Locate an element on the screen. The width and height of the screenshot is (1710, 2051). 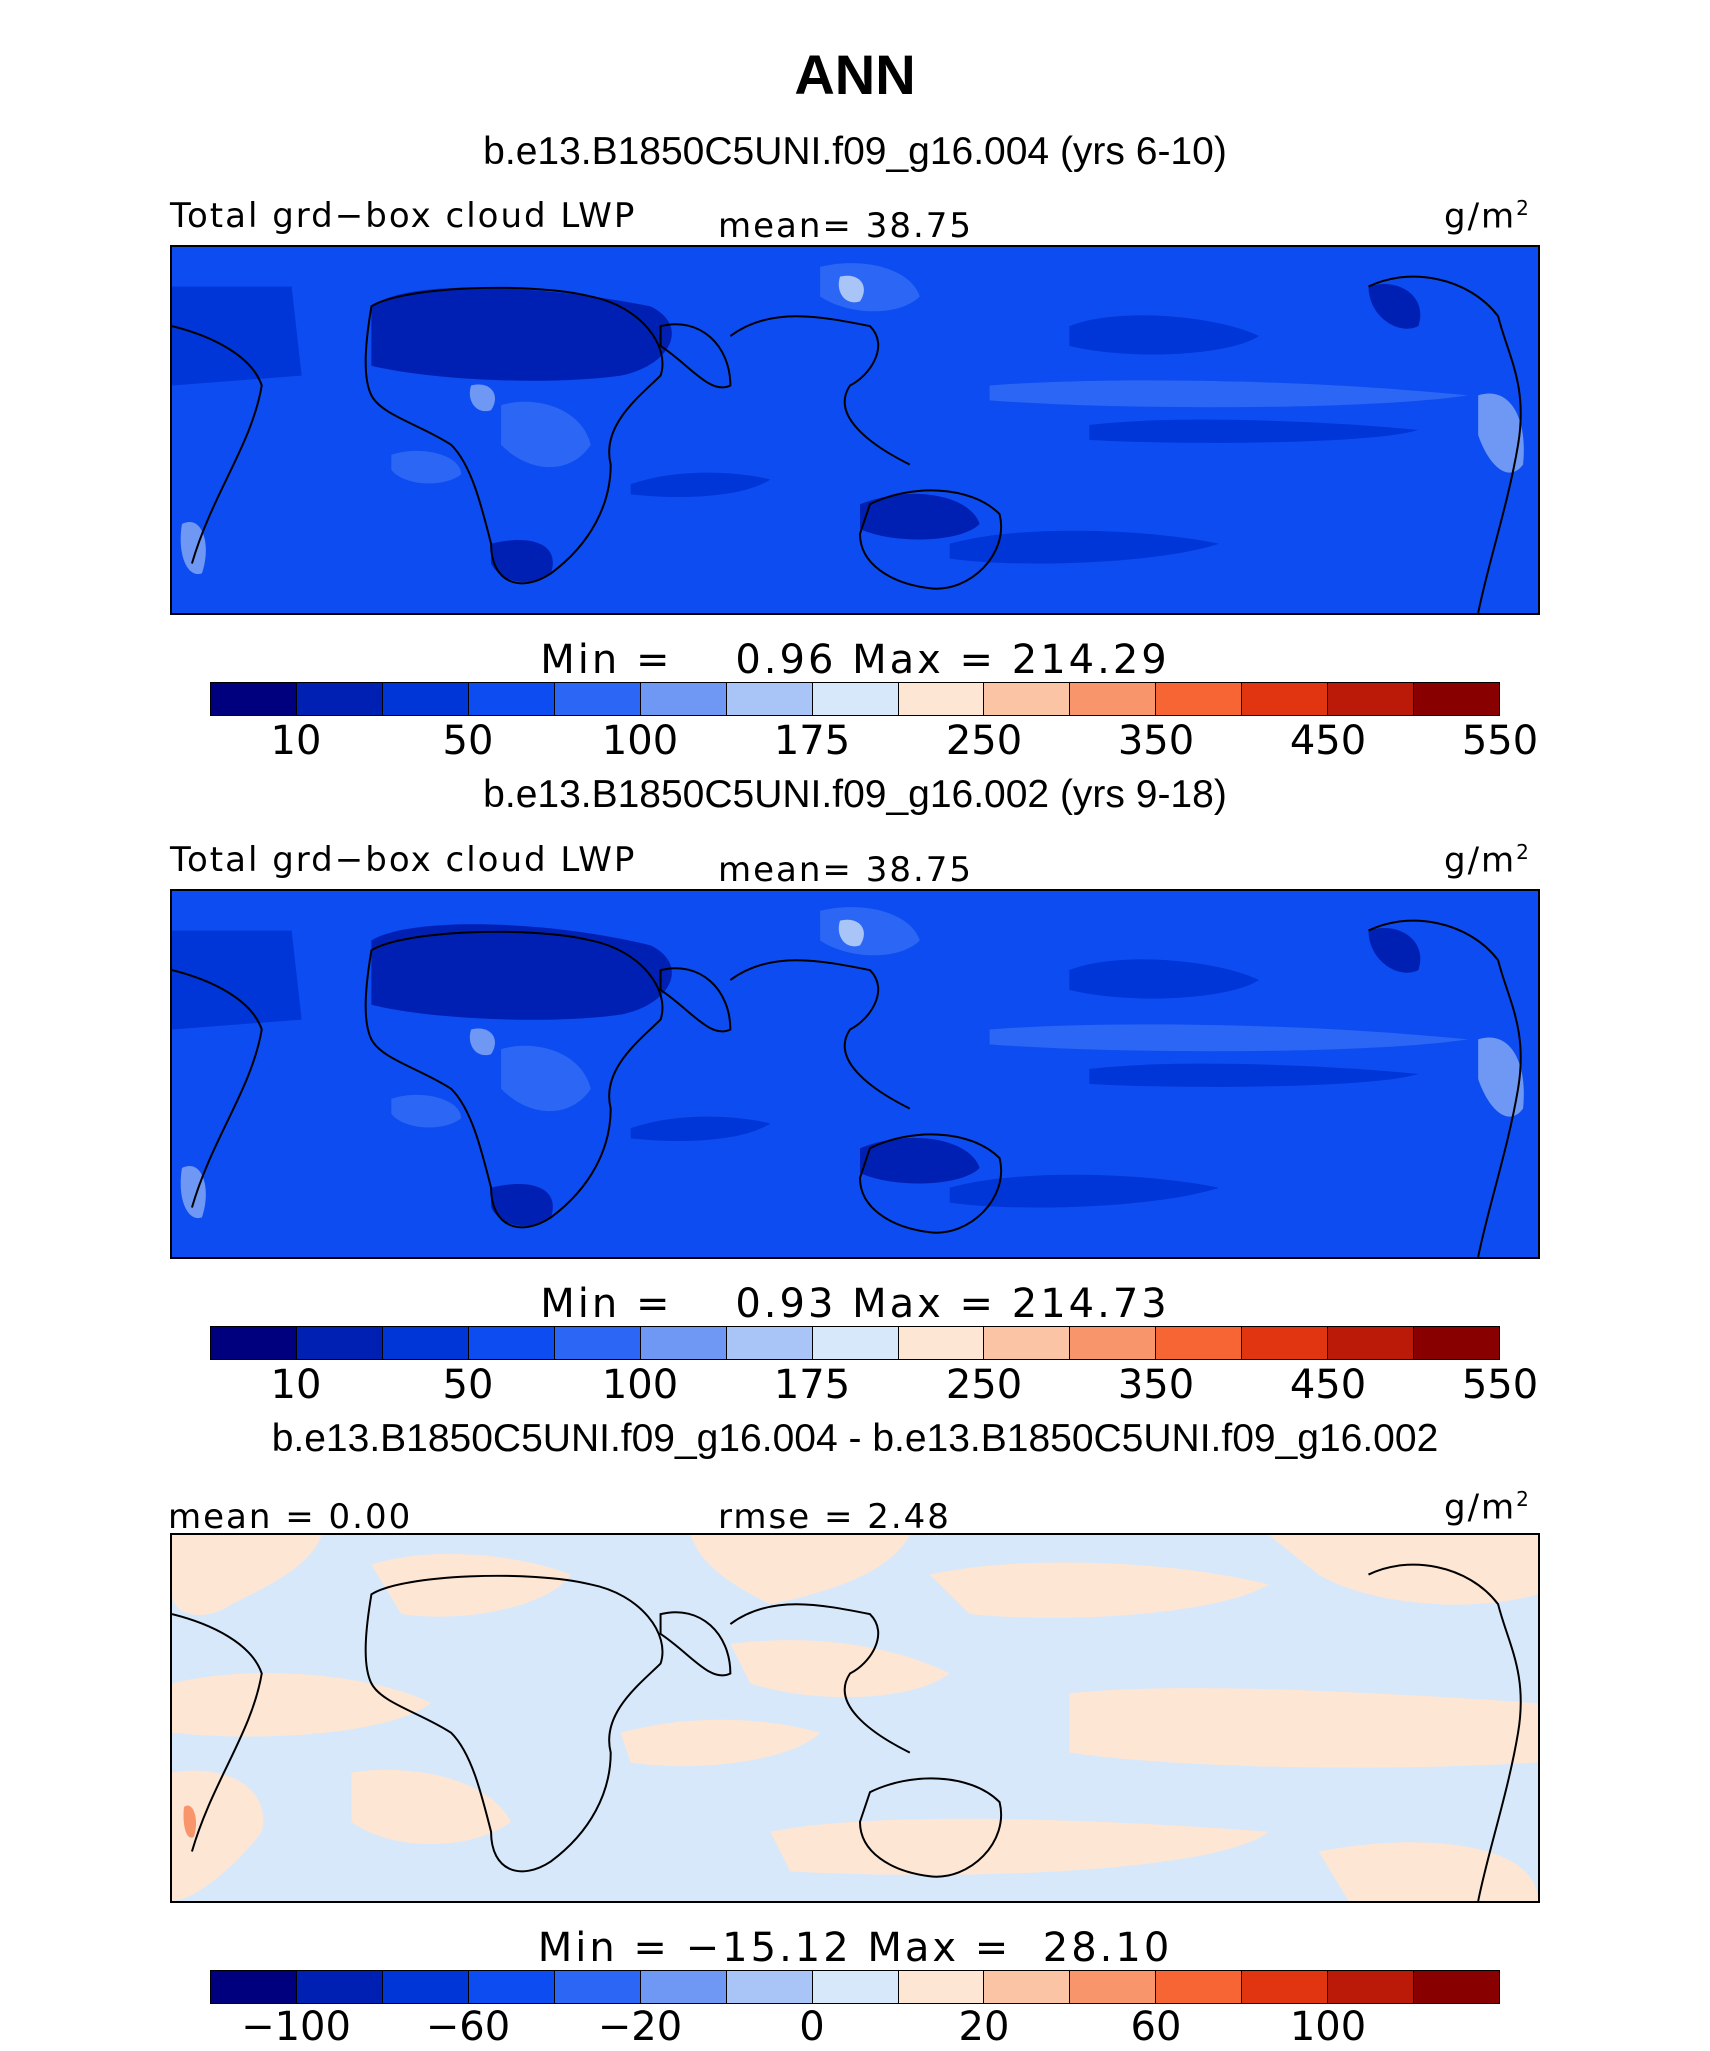
colorbar-tick-label: −20 is located at coordinates (640, 2027).